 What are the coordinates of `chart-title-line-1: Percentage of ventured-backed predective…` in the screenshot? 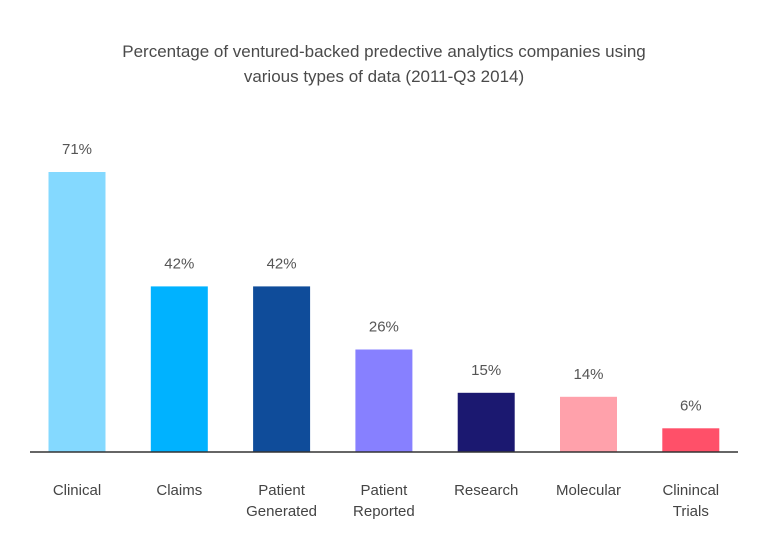 It's located at (384, 51).